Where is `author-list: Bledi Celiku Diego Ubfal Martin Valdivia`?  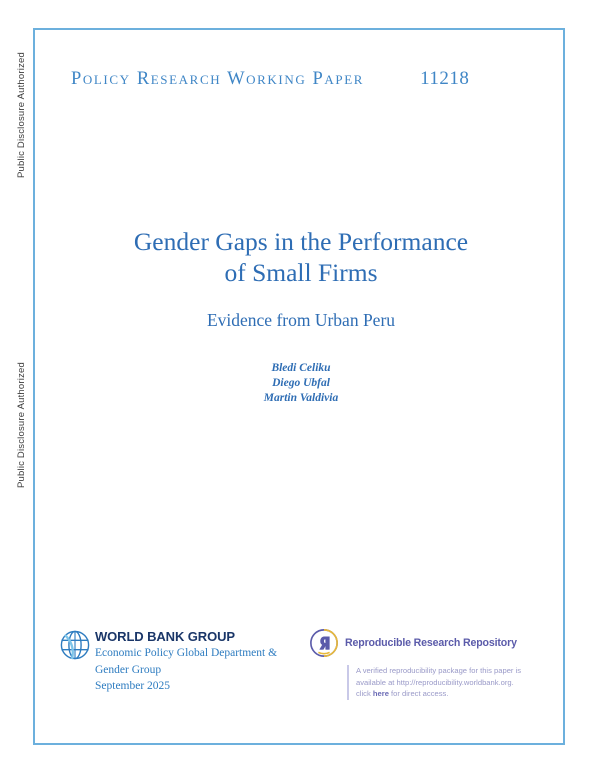 author-list: Bledi Celiku Diego Ubfal Martin Valdivia is located at coordinates (301, 383).